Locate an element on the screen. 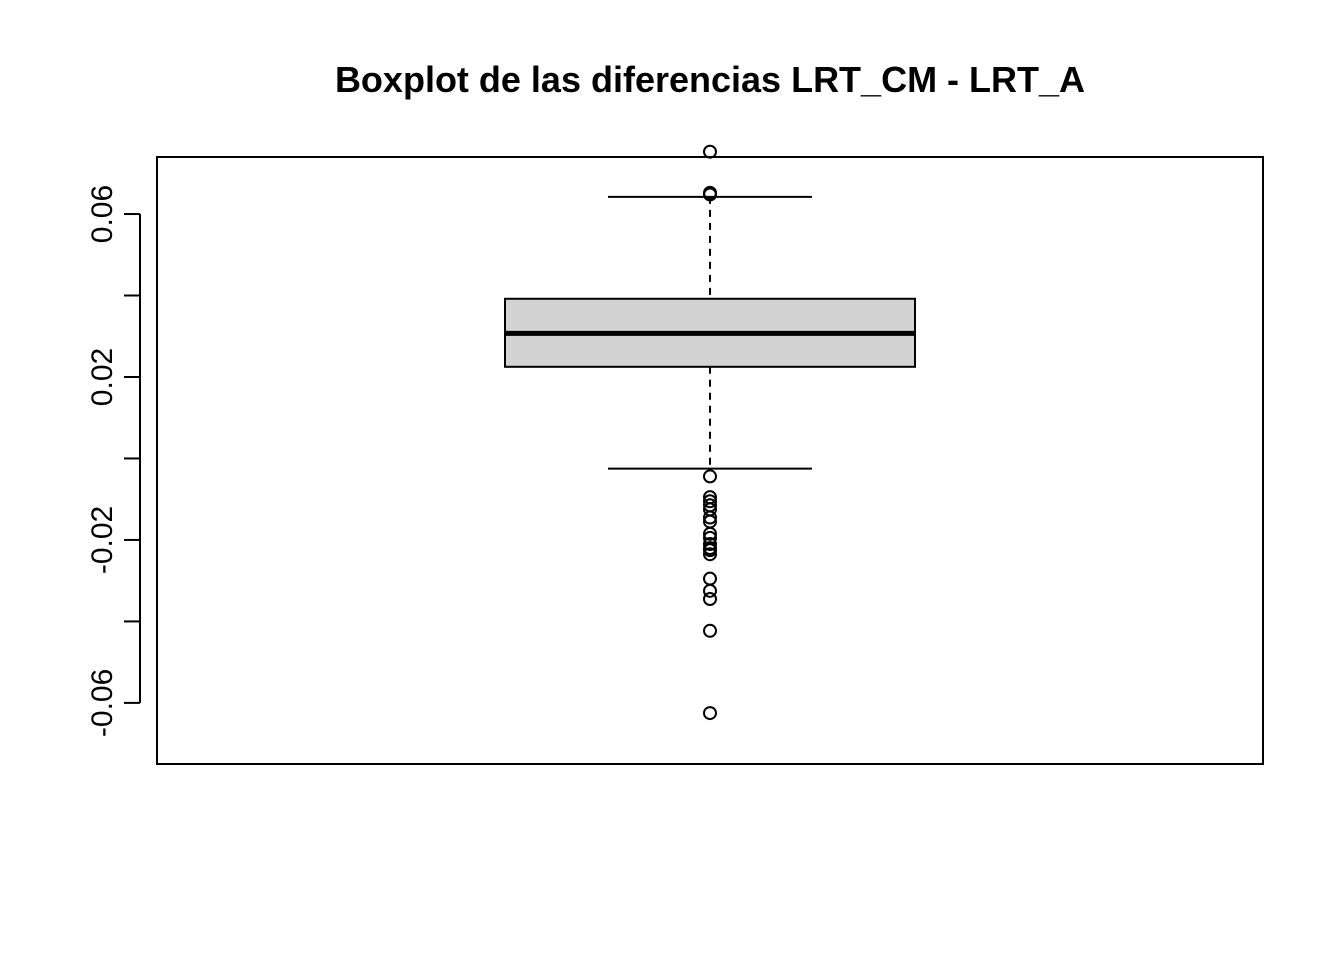 Image resolution: width=1344 pixels, height=960 pixels. y-axis: -0.06 -0.02 0.02 0.06 is located at coordinates (113, 461).